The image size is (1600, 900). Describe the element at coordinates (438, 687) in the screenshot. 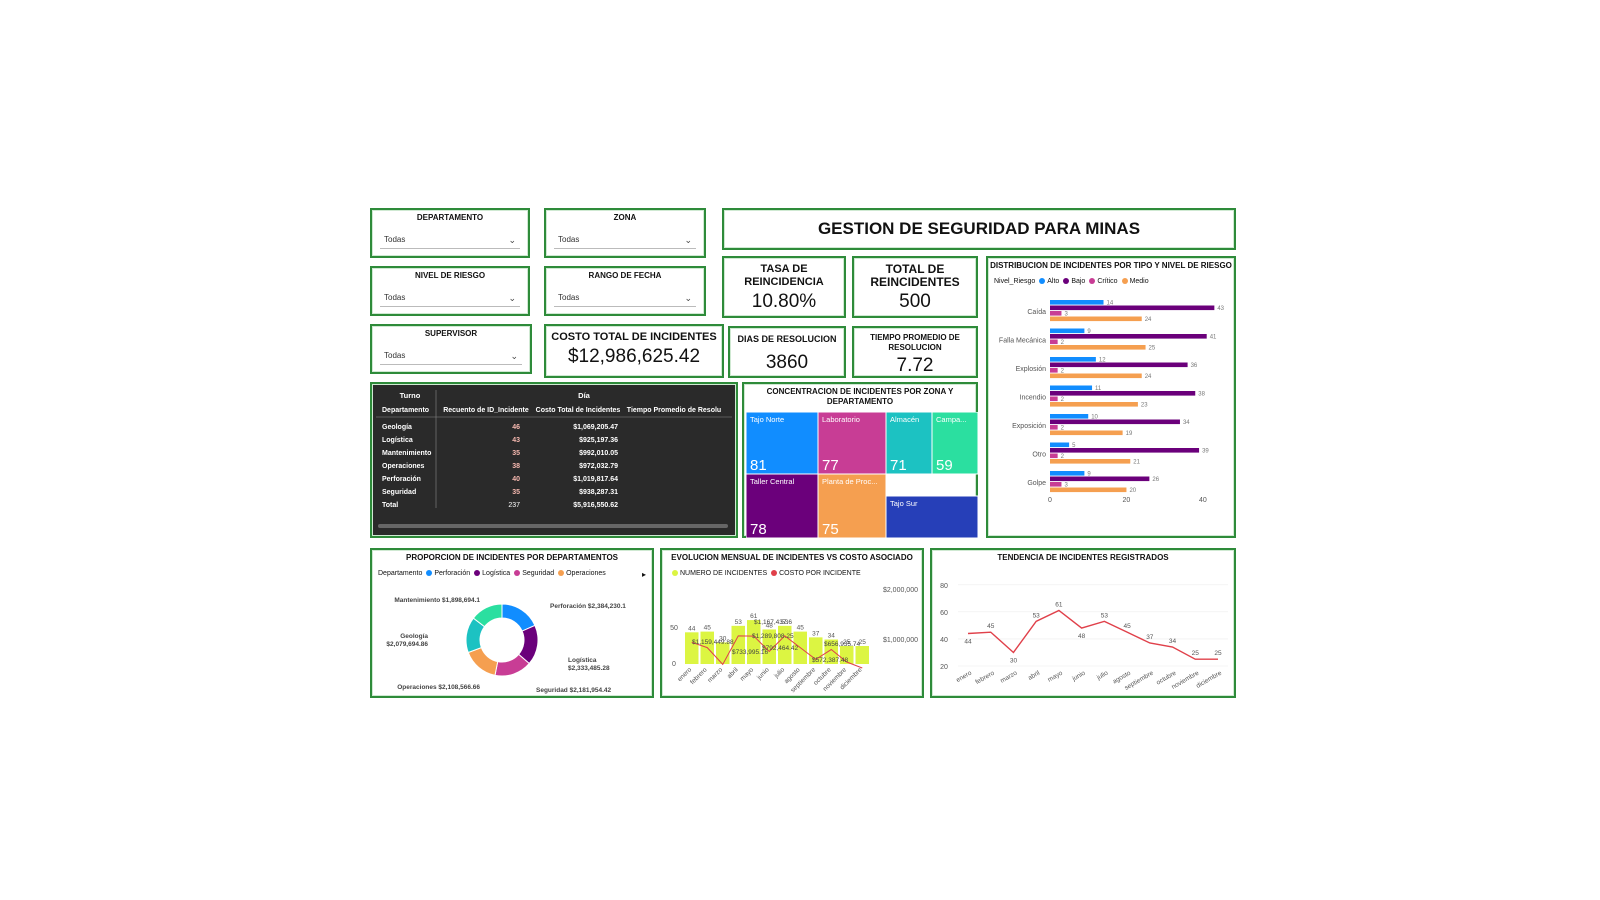

I see `slice-label: Operaciones $2,108,566.66` at that location.